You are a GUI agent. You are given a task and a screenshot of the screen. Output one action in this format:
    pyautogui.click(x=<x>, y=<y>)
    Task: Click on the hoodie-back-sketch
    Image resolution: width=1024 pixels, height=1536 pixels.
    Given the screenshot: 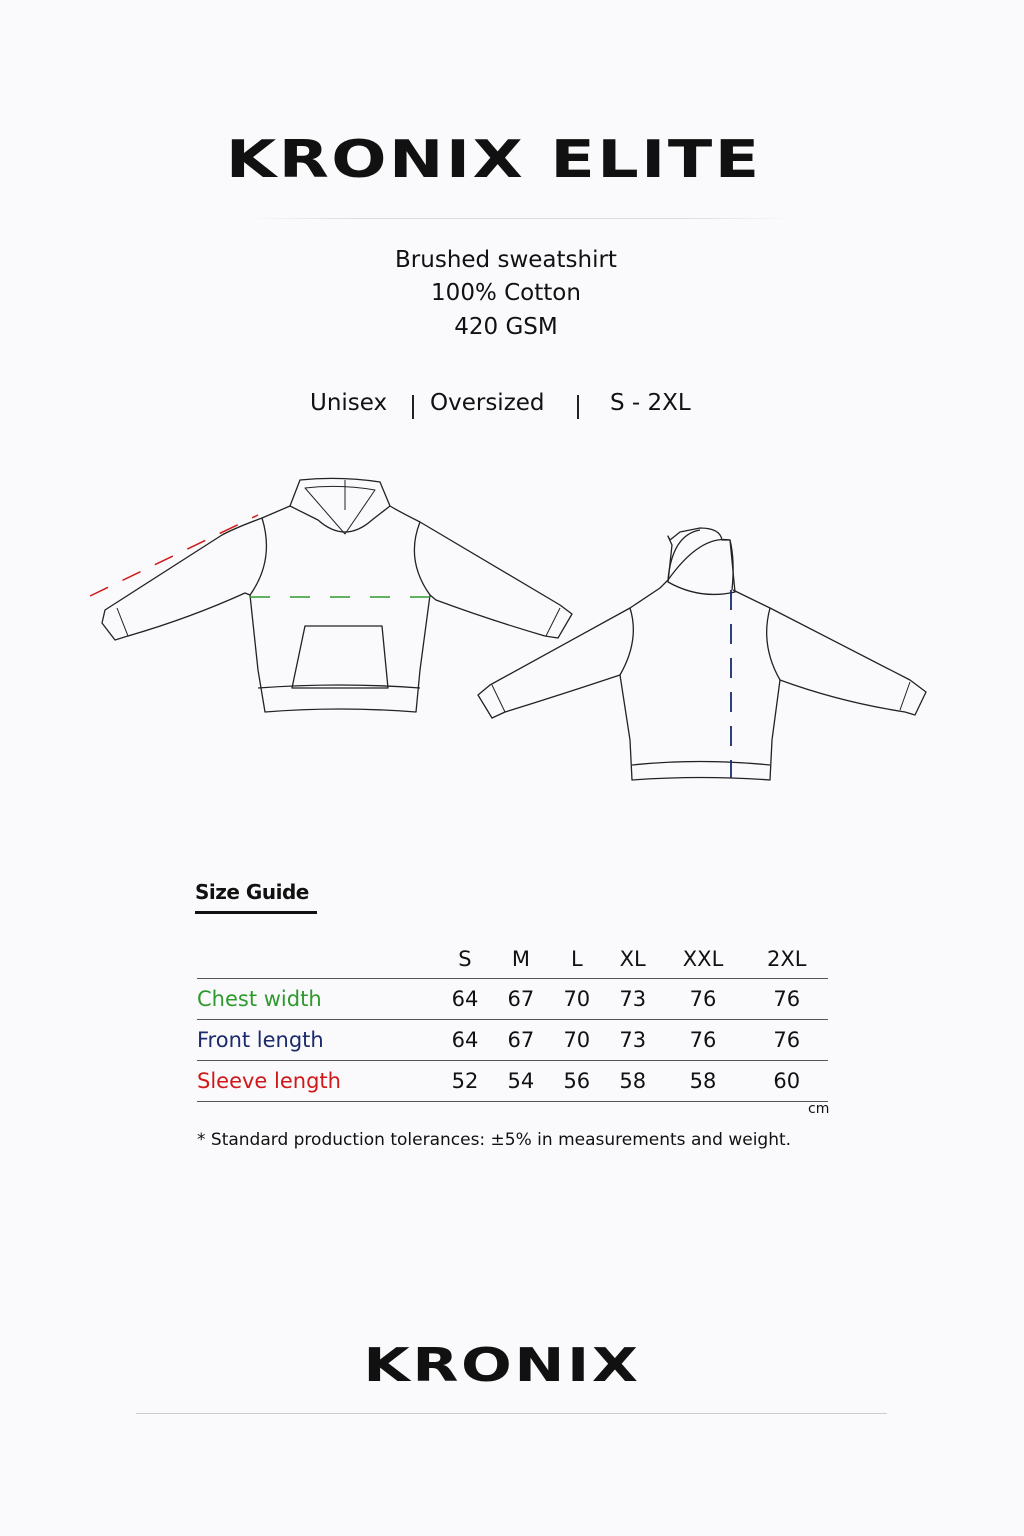 What is the action you would take?
    pyautogui.click(x=702, y=654)
    